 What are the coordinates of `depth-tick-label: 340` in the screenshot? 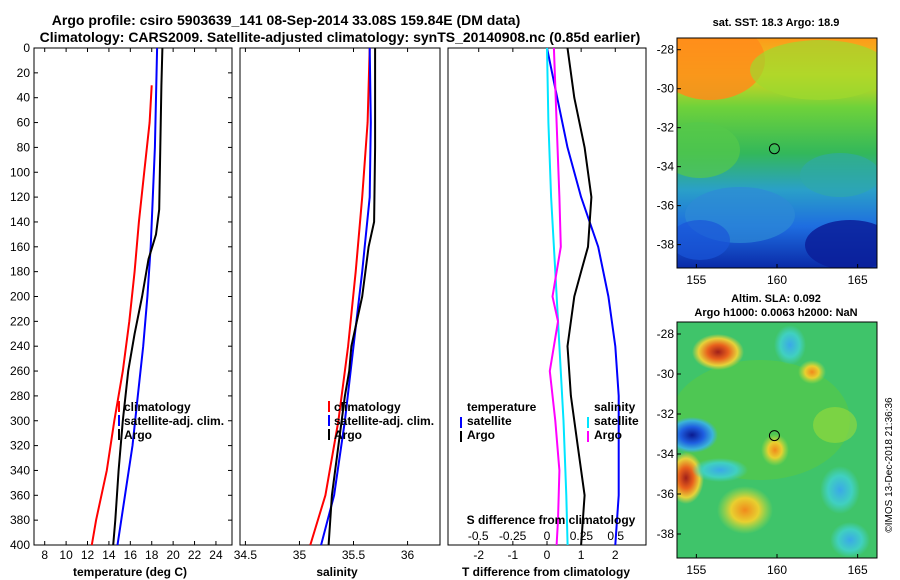 It's located at (20, 470).